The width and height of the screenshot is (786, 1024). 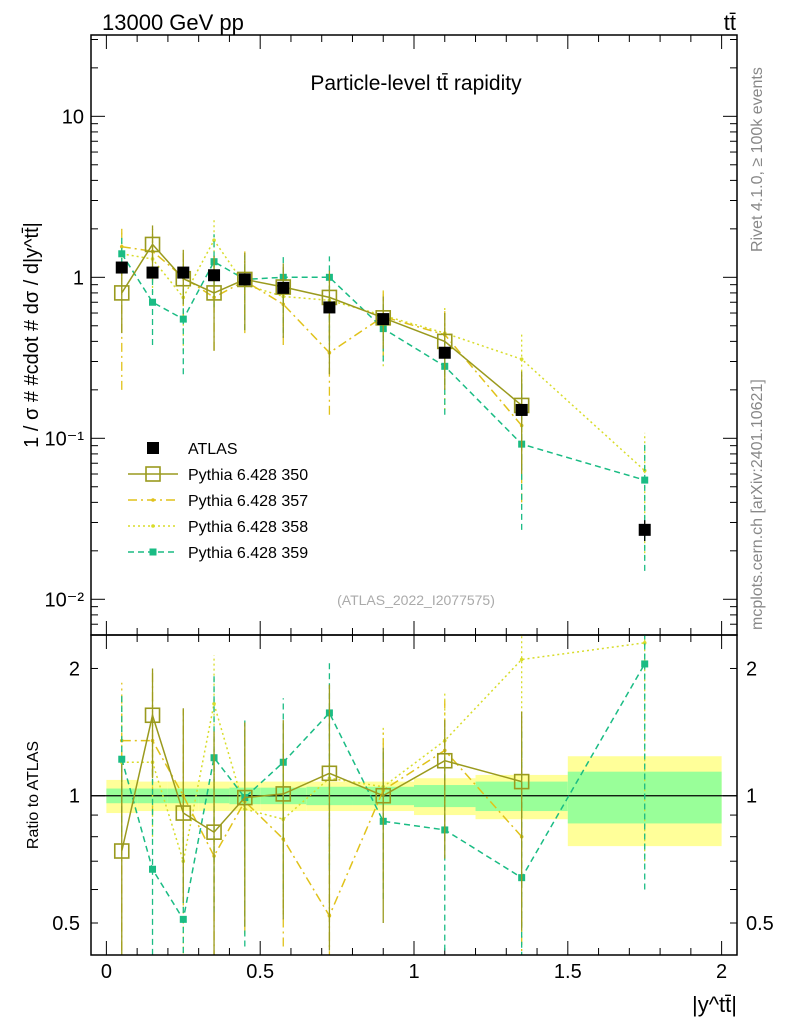 What do you see at coordinates (73, 117) in the screenshot?
I see `y-tick-label: 10` at bounding box center [73, 117].